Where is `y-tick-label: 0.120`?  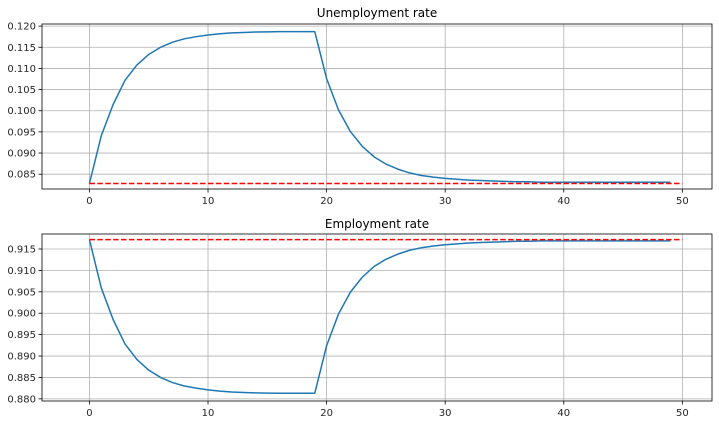 y-tick-label: 0.120 is located at coordinates (21, 27).